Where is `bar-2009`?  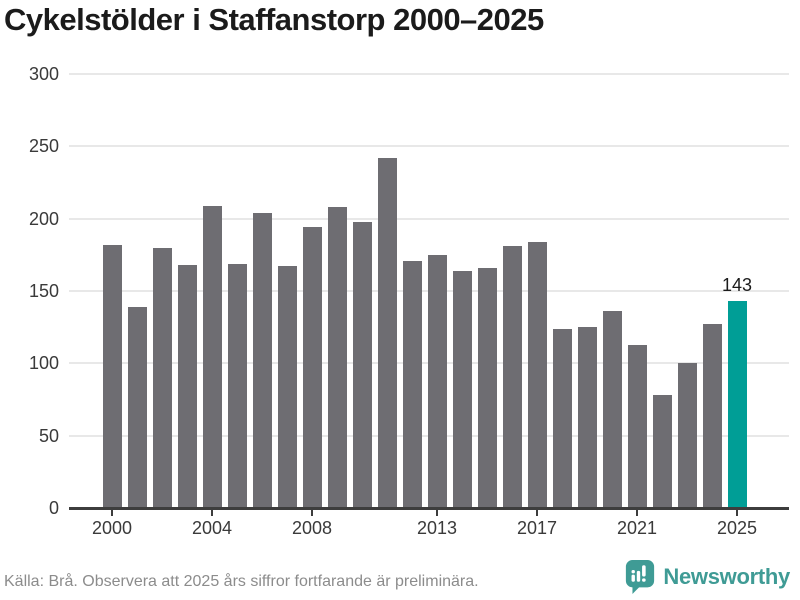
bar-2009 is located at coordinates (337, 357).